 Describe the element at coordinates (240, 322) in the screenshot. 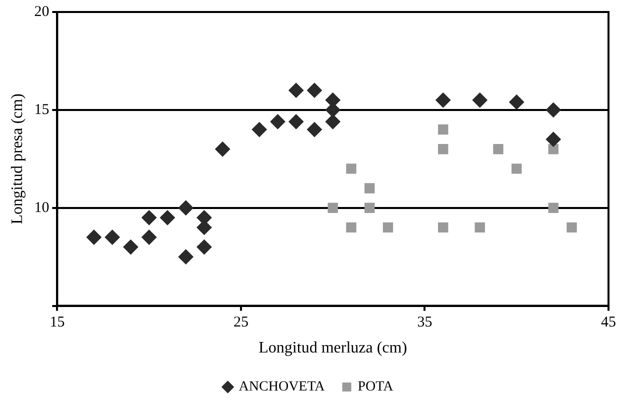

I see `x-tick-label: 25` at that location.